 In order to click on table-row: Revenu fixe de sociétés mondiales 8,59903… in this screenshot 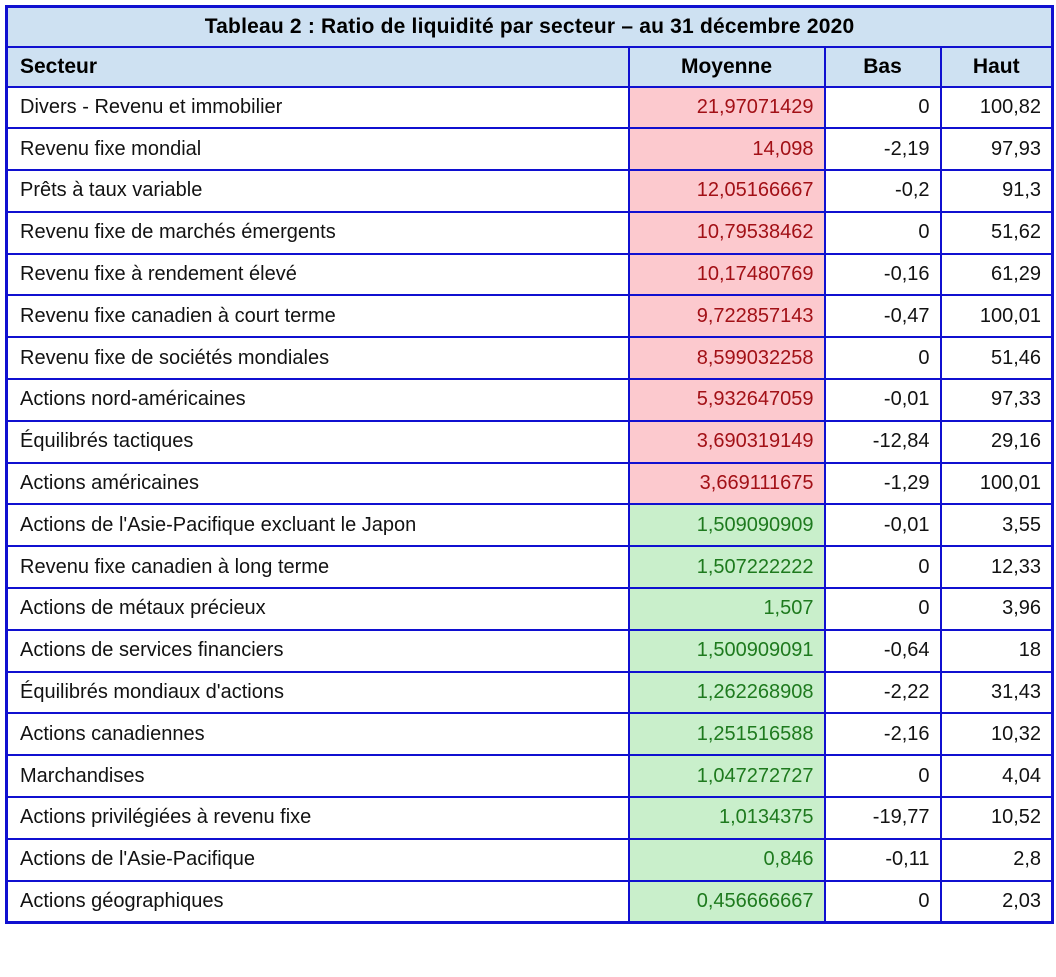, I will do `click(529, 358)`.